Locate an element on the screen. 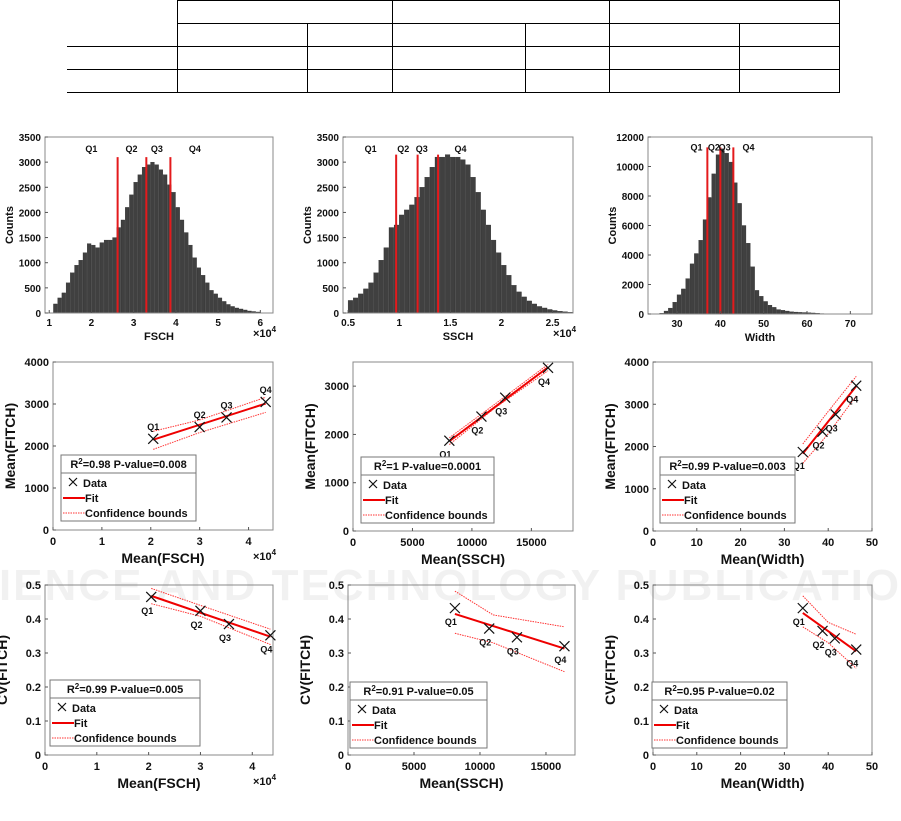 The height and width of the screenshot is (821, 901). data-point-label: Q2 is located at coordinates (818, 645).